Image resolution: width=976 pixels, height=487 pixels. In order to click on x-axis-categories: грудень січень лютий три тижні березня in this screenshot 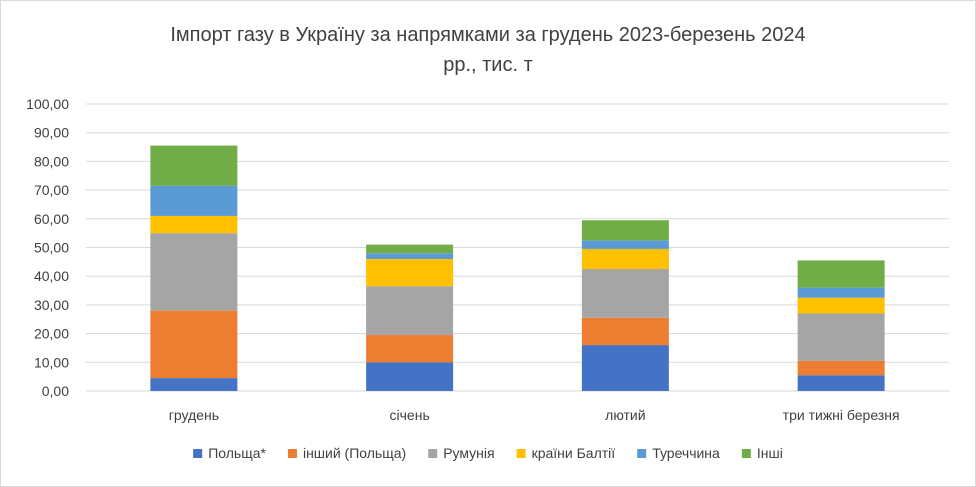, I will do `click(534, 415)`.